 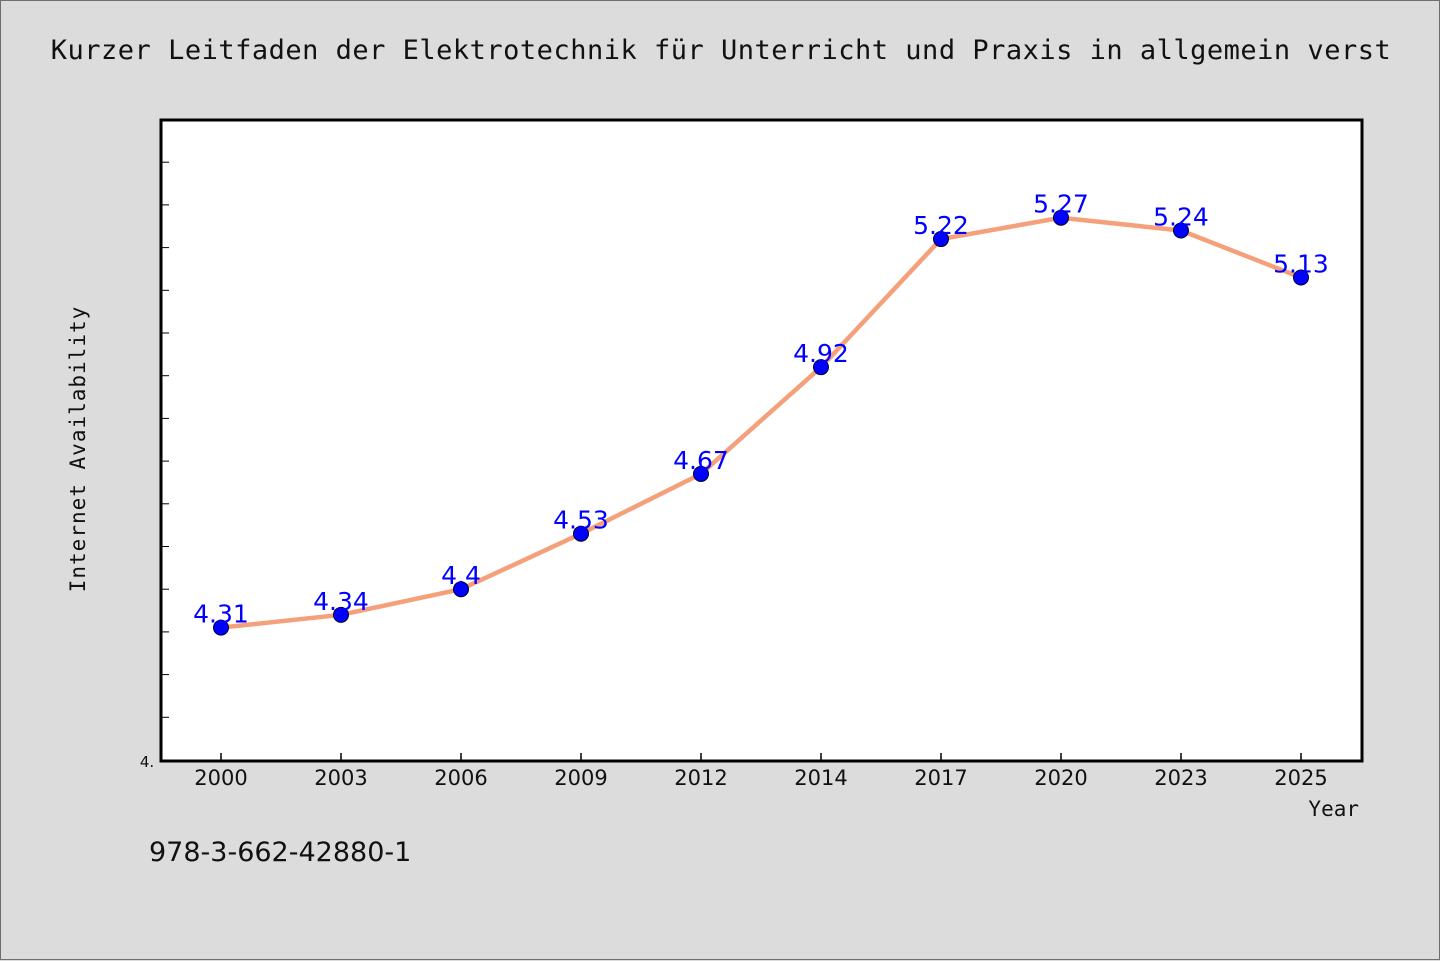 I want to click on x-tick-label: 2025, so click(x=1300, y=778).